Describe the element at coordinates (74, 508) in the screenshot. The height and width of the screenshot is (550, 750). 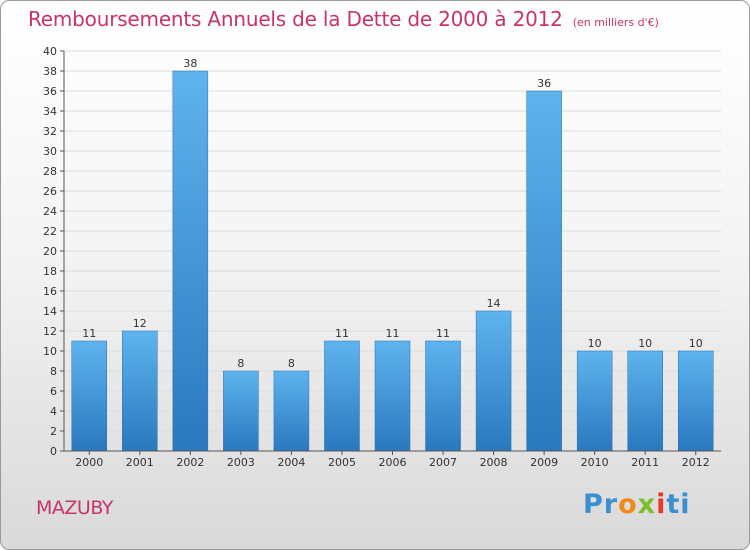
I see `commune-name: MAZUBY` at that location.